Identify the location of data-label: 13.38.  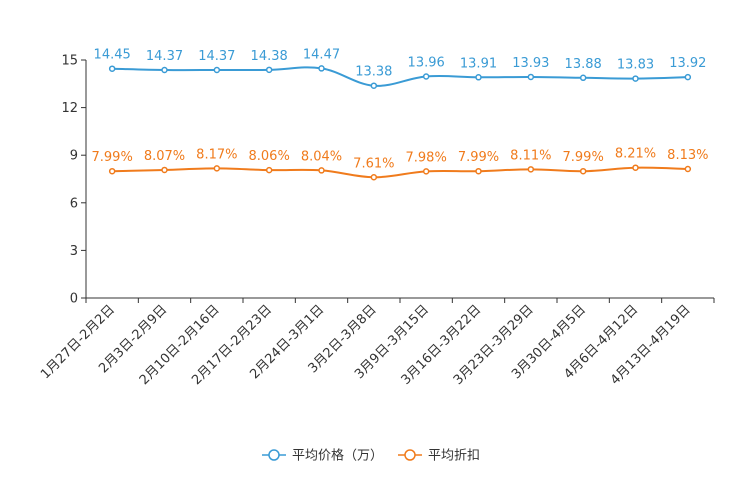
(373, 72).